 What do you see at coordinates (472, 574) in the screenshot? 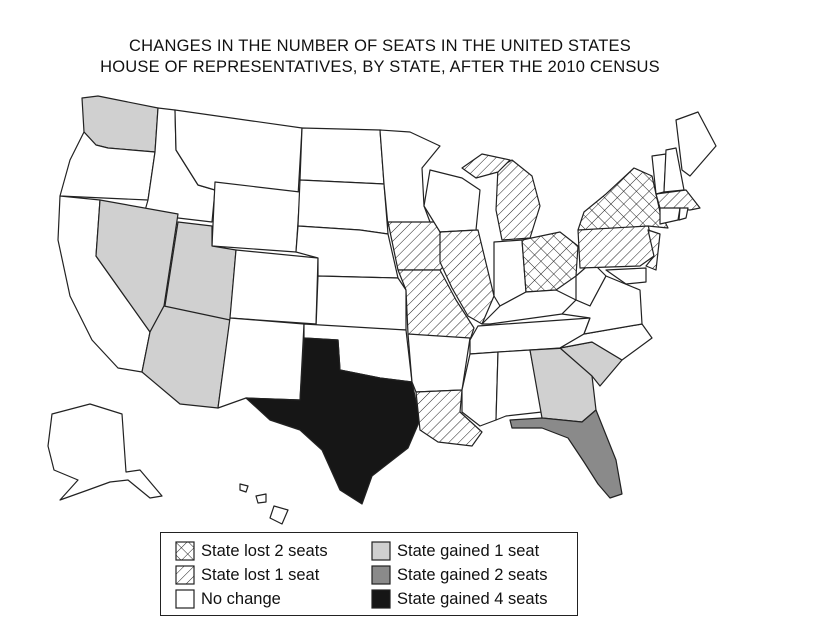
I see `legend-label-gain-2: State gained 2 seats` at bounding box center [472, 574].